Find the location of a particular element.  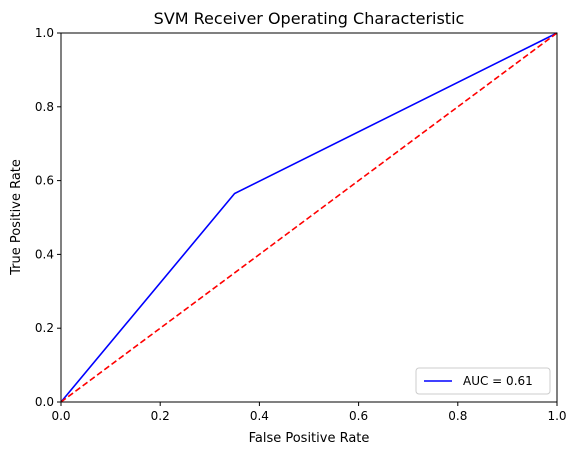

y-tick-label: 0.8 is located at coordinates (44, 107).